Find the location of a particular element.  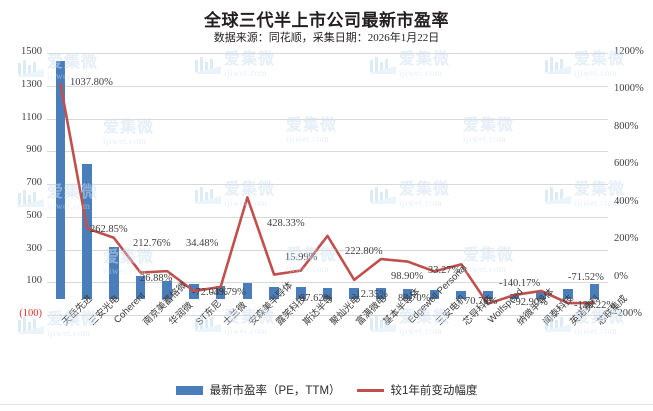

y-axis-left-tick: 100 is located at coordinates (34, 281).